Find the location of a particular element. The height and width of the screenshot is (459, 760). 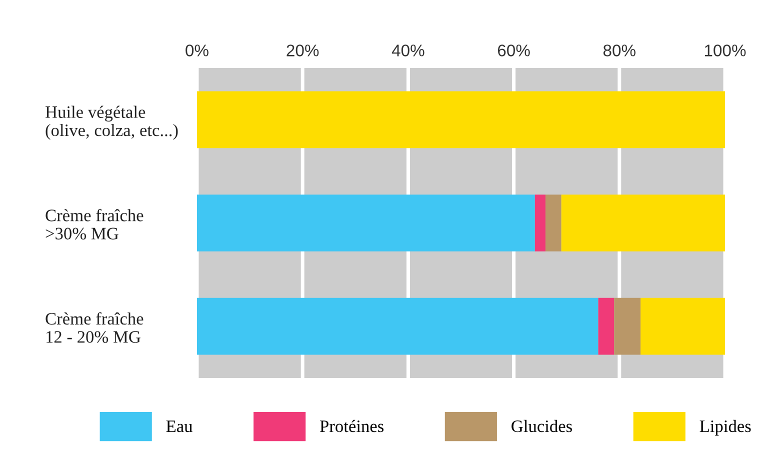

x-tick-label: 0% is located at coordinates (197, 50).